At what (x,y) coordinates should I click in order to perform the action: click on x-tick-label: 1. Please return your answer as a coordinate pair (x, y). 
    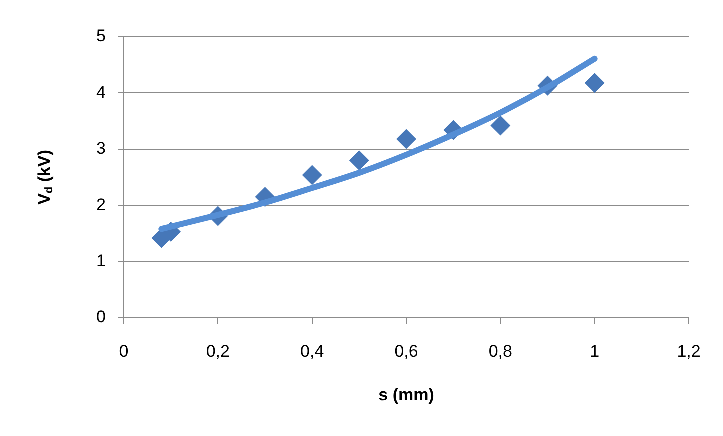
    Looking at the image, I should click on (595, 351).